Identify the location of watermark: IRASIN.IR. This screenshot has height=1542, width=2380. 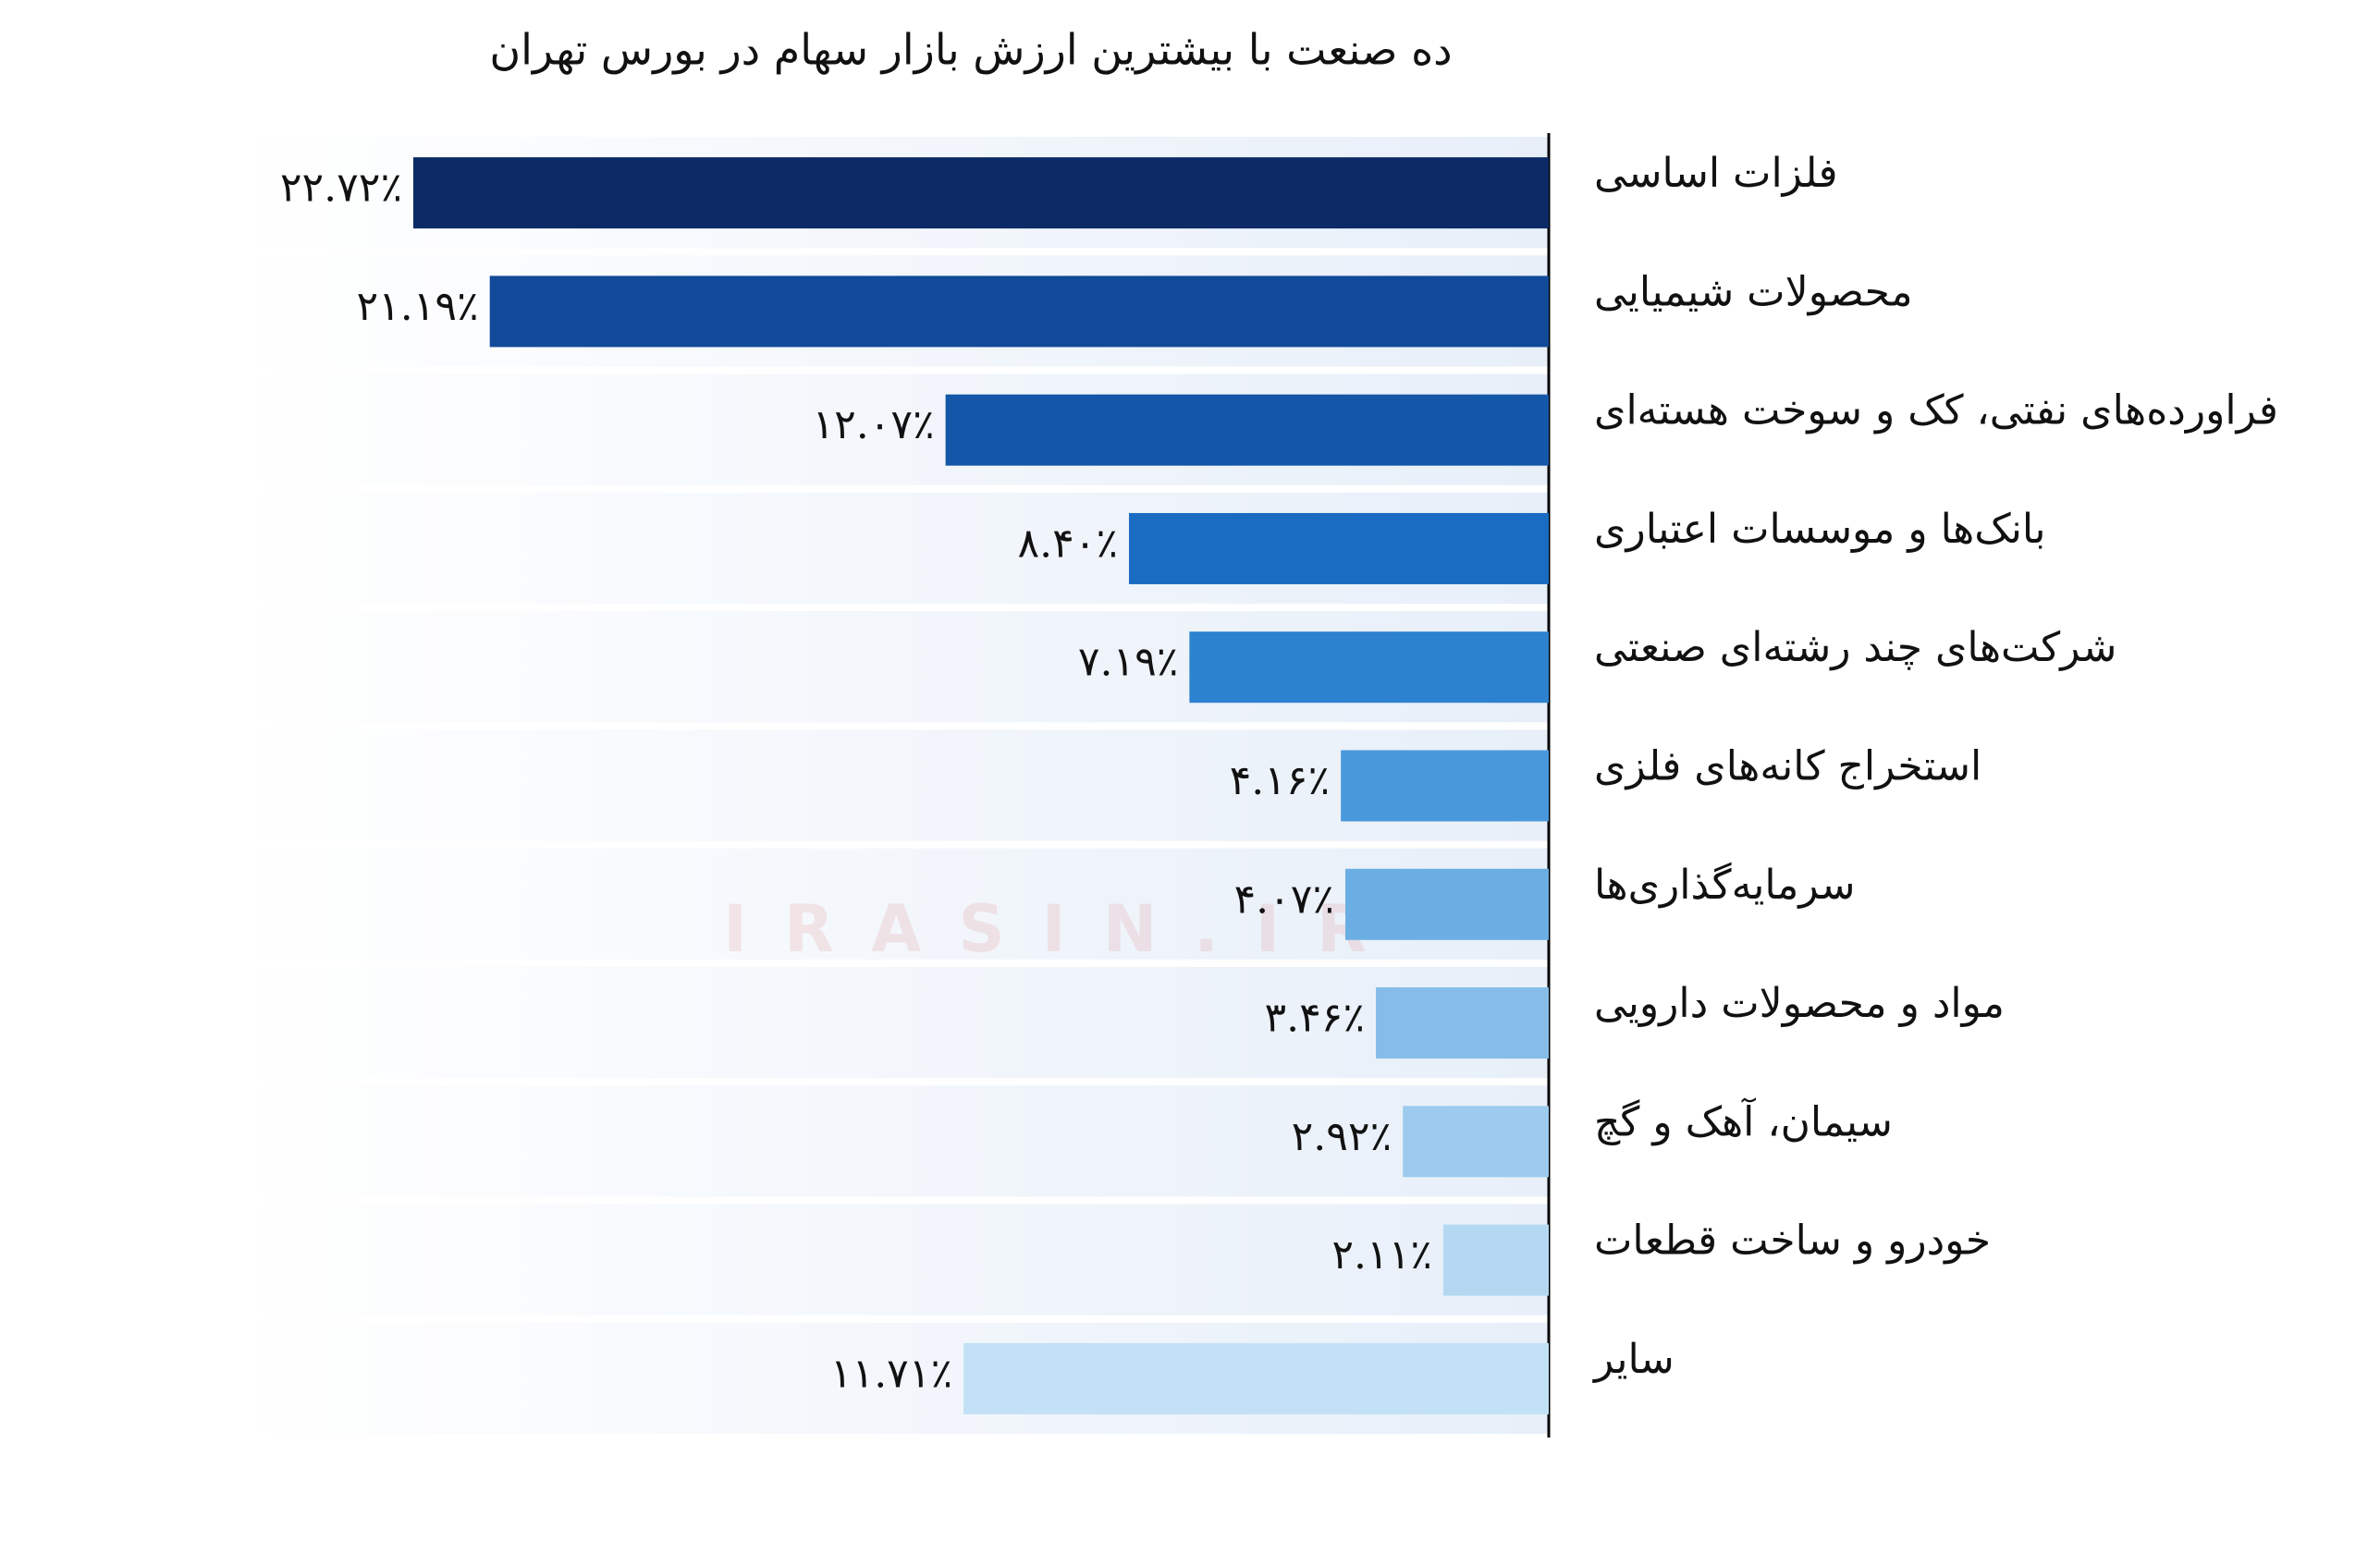
(1063, 929).